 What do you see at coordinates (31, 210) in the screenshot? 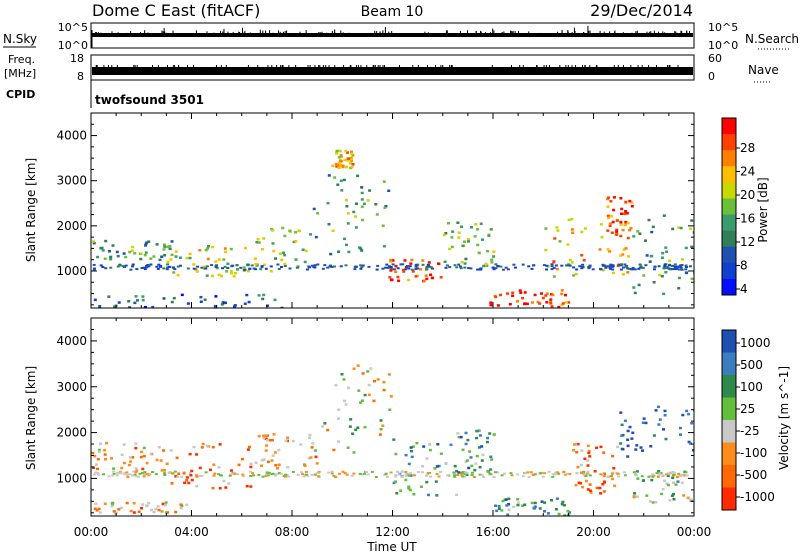
I see `power-ylabel: Slant Range [km]` at bounding box center [31, 210].